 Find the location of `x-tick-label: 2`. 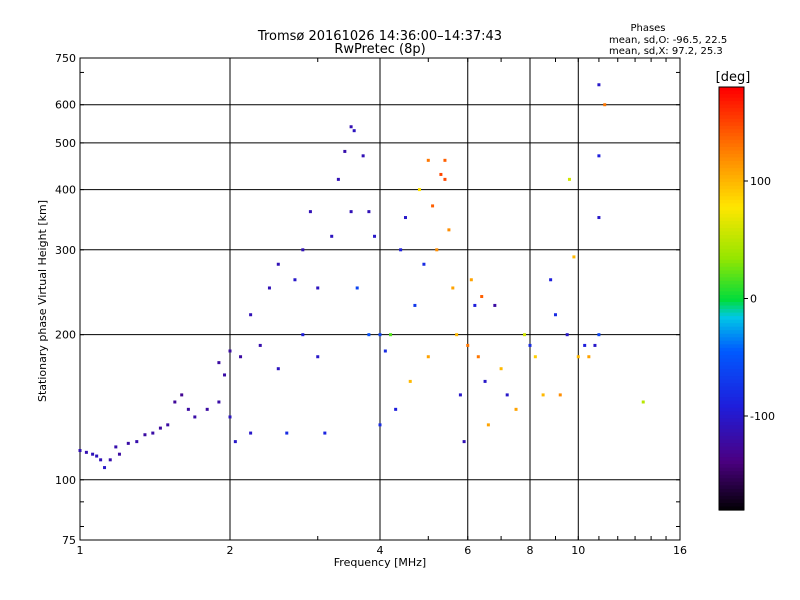

x-tick-label: 2 is located at coordinates (230, 550).